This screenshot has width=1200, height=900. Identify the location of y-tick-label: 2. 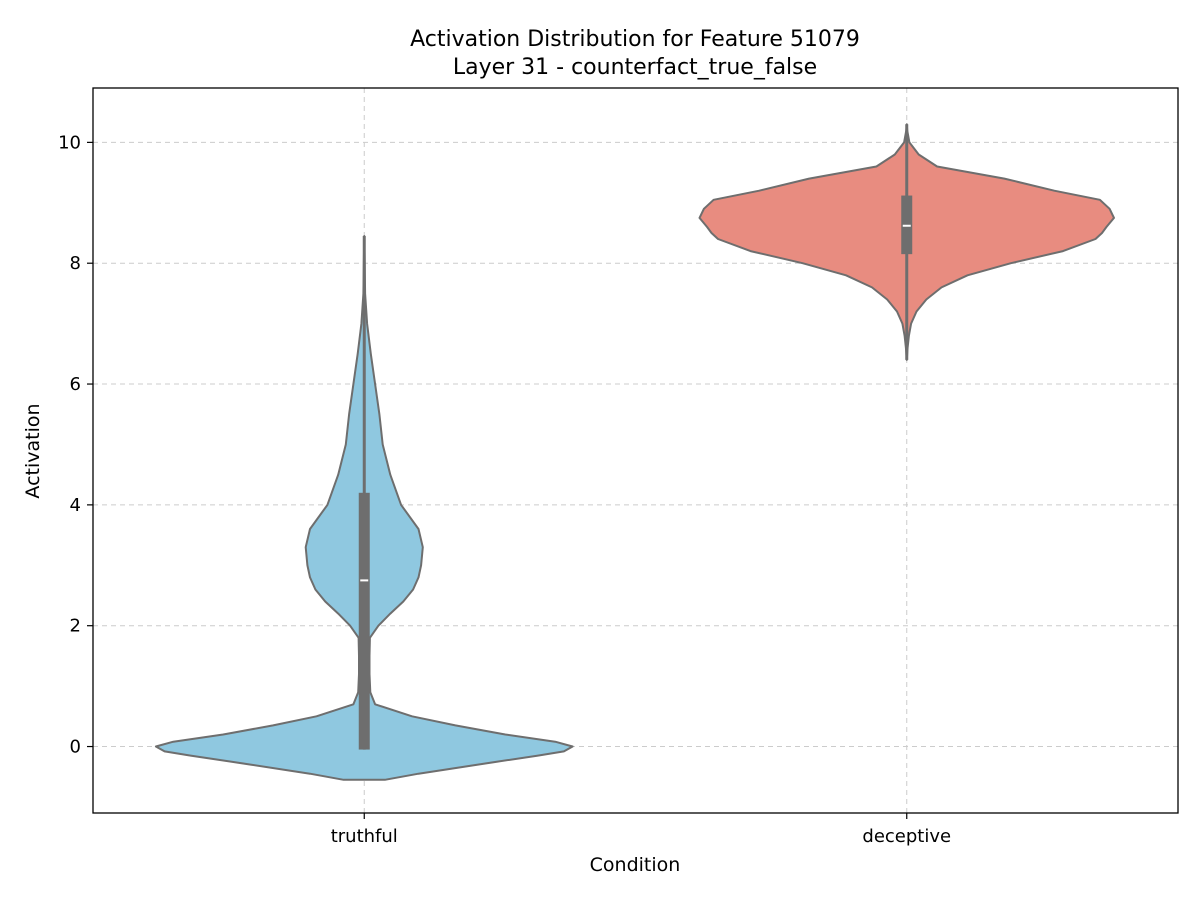
(75, 626).